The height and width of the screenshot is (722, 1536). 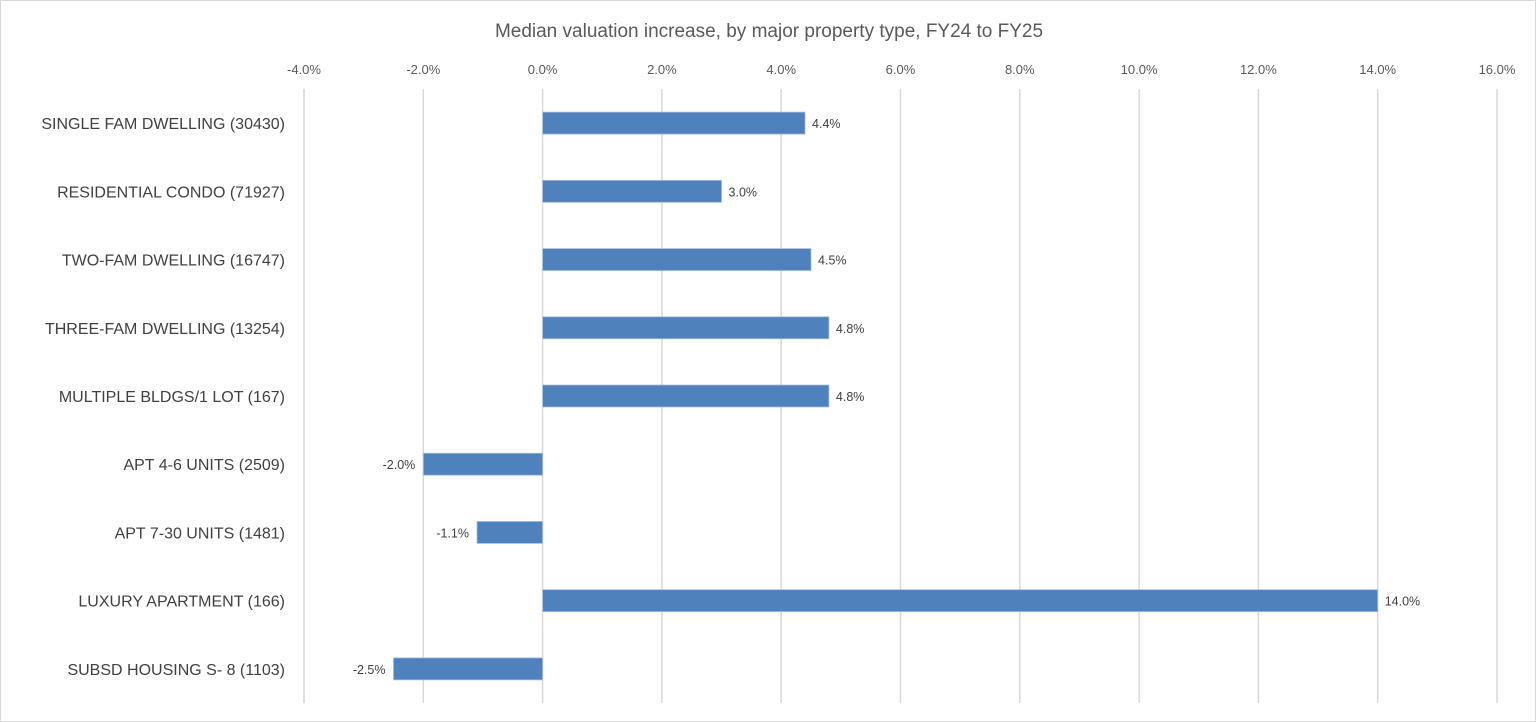 What do you see at coordinates (826, 124) in the screenshot?
I see `data-label: 4.4%` at bounding box center [826, 124].